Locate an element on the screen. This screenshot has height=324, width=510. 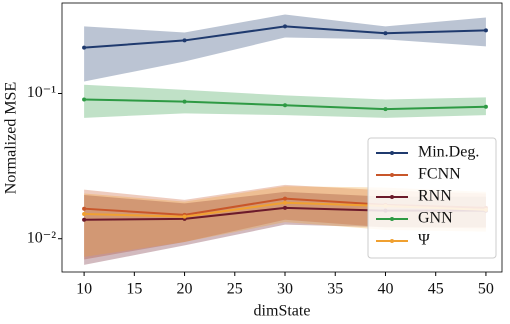
y-tick-label: 10⁻¹ is located at coordinates (41, 92).